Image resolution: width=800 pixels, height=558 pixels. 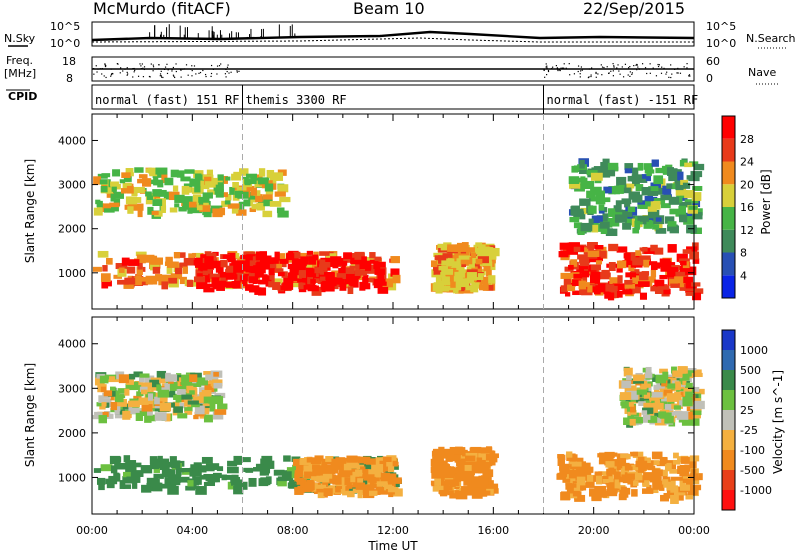 I want to click on freq-unit: [MHz], so click(x=20, y=73).